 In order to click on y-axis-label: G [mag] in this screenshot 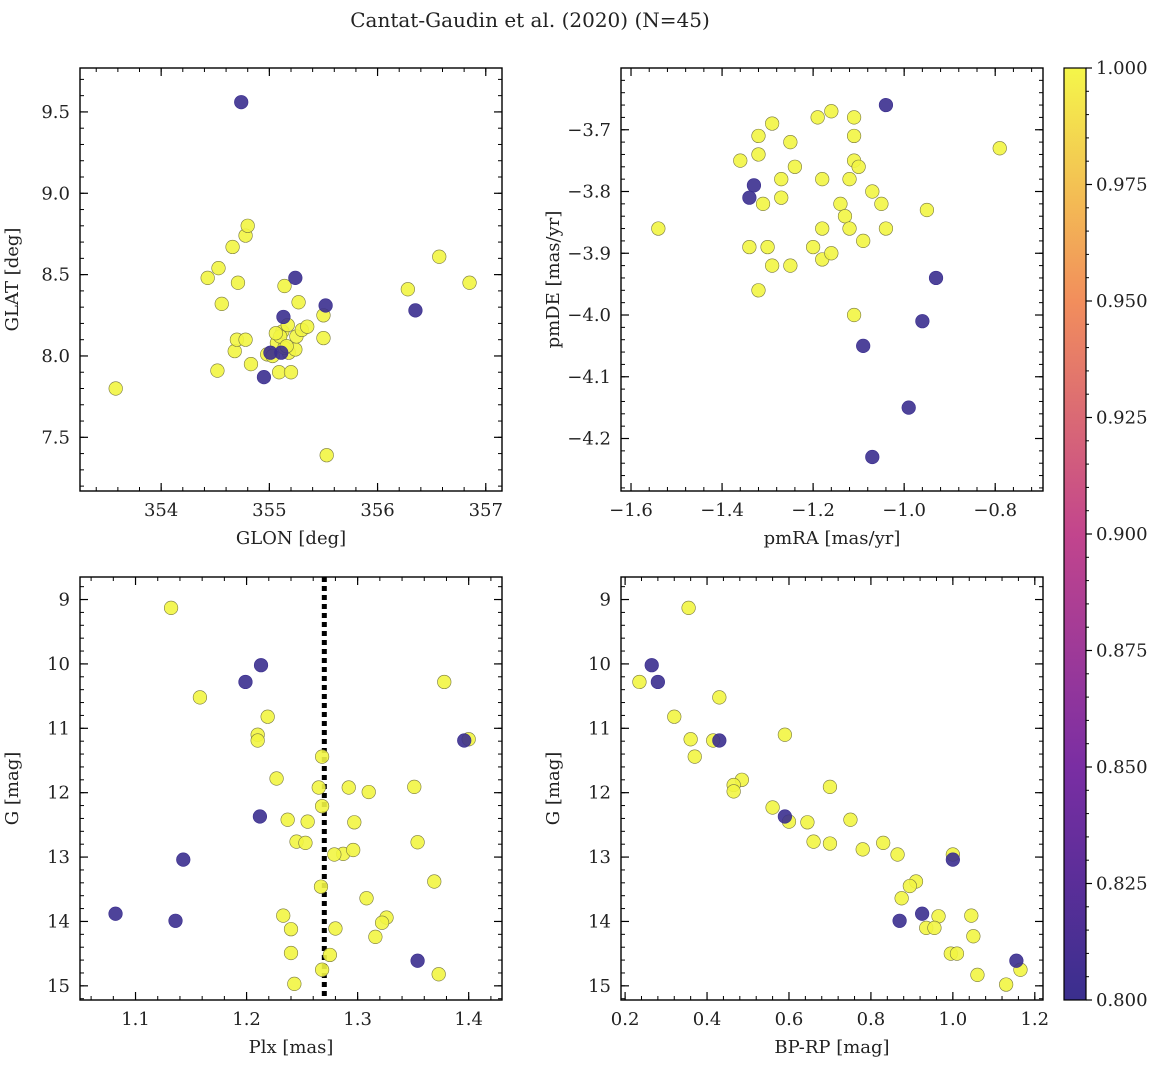, I will do `click(12, 788)`.